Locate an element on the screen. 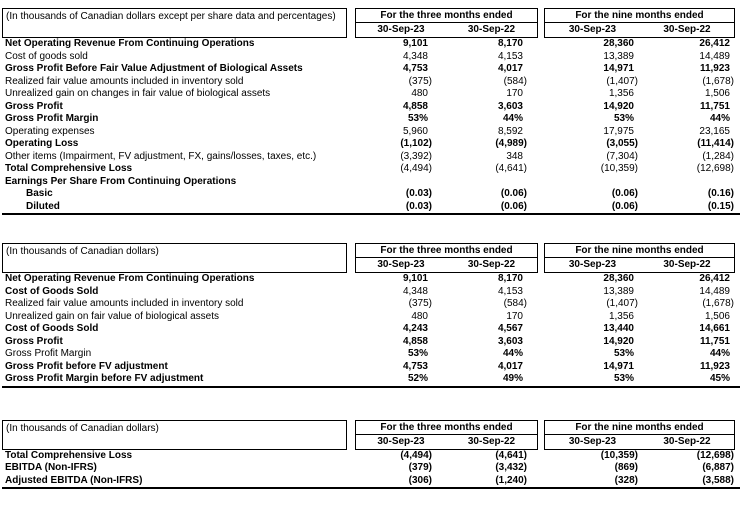 The width and height of the screenshot is (742, 513). value-cell: 14,661 is located at coordinates (714, 328).